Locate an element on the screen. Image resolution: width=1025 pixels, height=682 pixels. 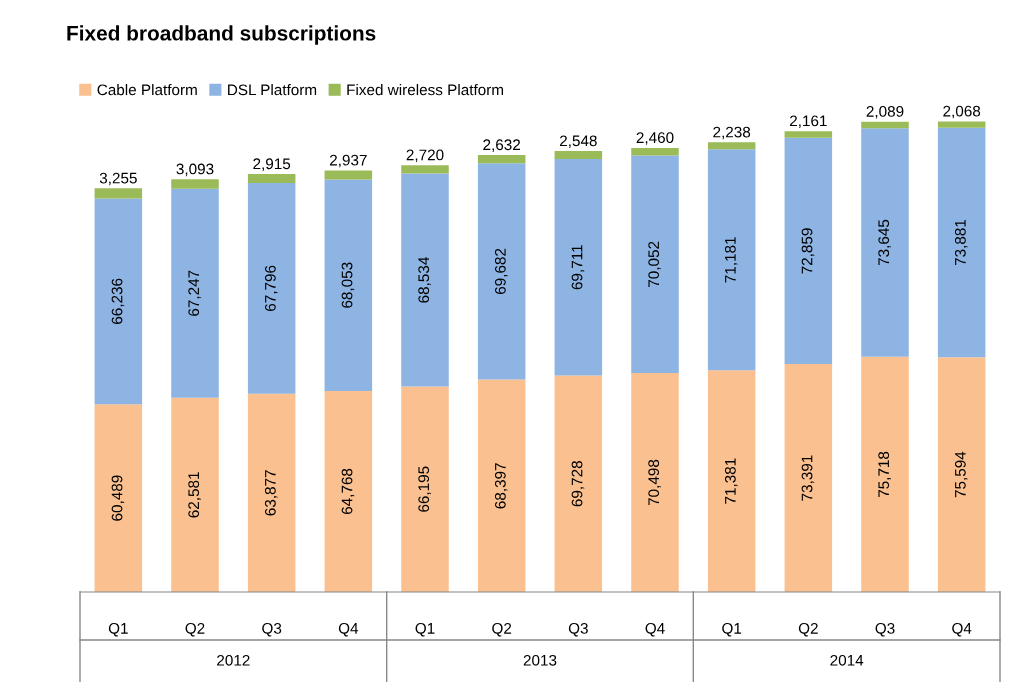
data-label: 70,052 is located at coordinates (654, 264).